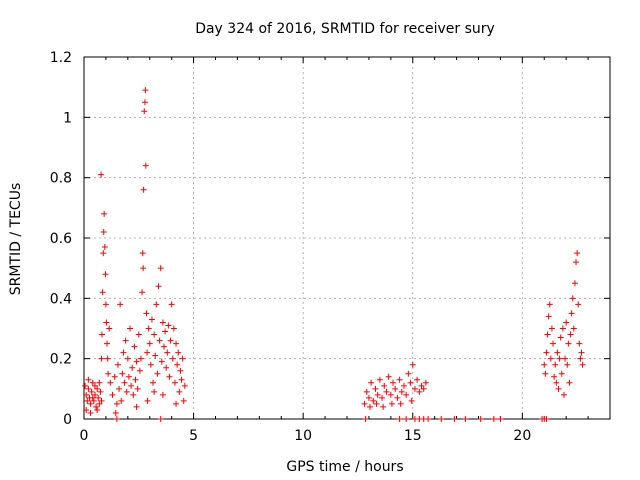  Describe the element at coordinates (303, 436) in the screenshot. I see `x-tick-label: 10` at that location.